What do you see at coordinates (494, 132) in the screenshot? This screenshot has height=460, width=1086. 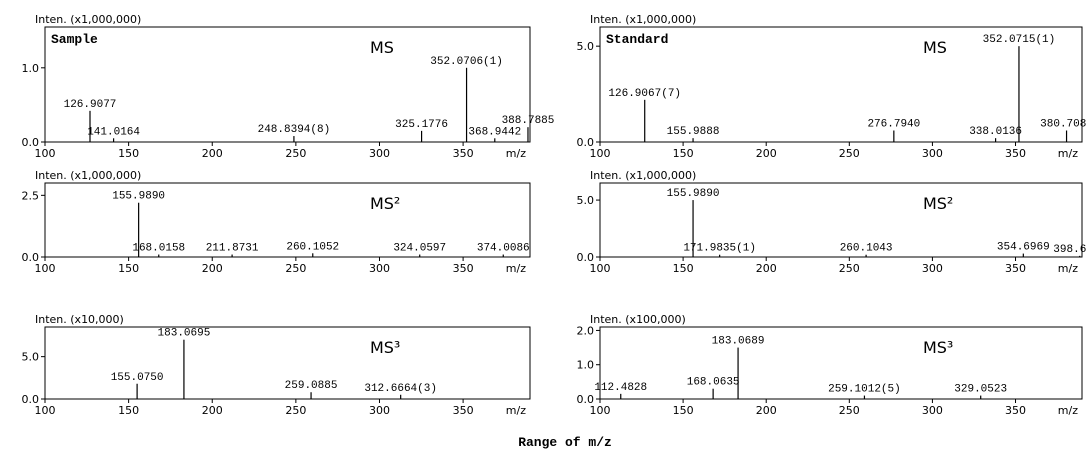 I see `peak-label: 368.9442` at bounding box center [494, 132].